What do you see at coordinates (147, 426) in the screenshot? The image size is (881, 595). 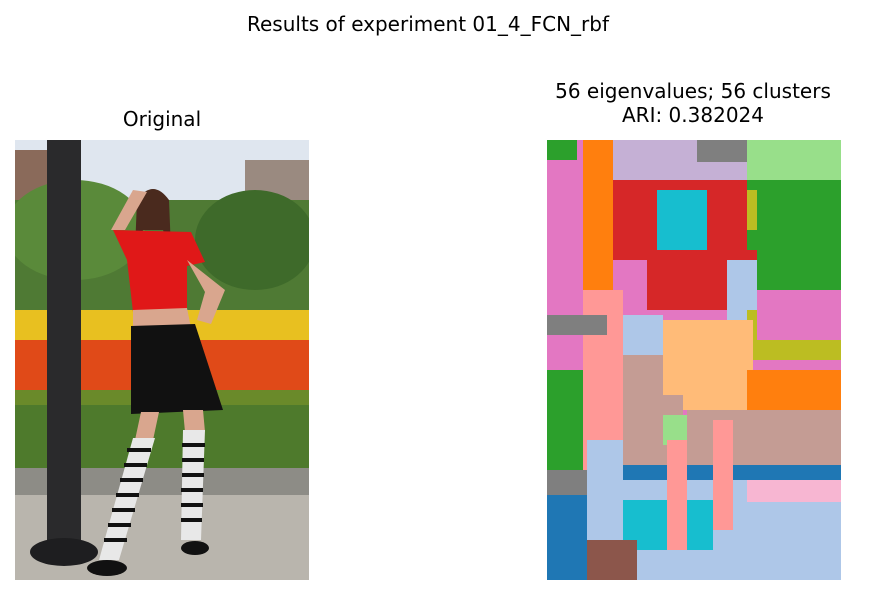 I see `left-leg` at bounding box center [147, 426].